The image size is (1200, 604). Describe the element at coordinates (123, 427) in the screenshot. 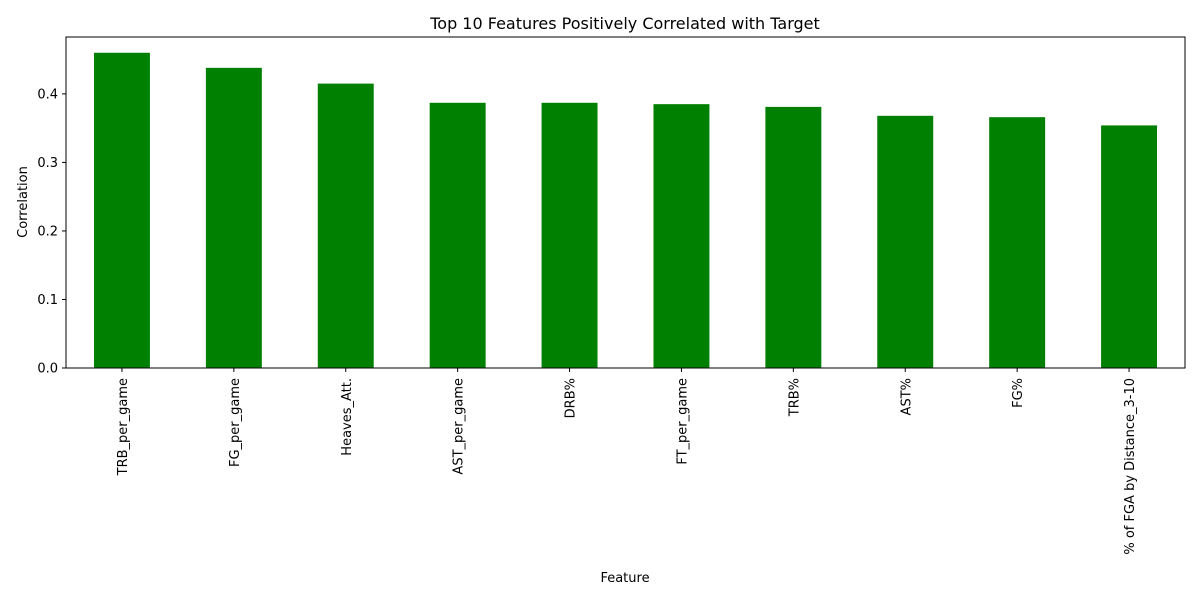

I see `x-tick-label: TRB_per_game` at that location.